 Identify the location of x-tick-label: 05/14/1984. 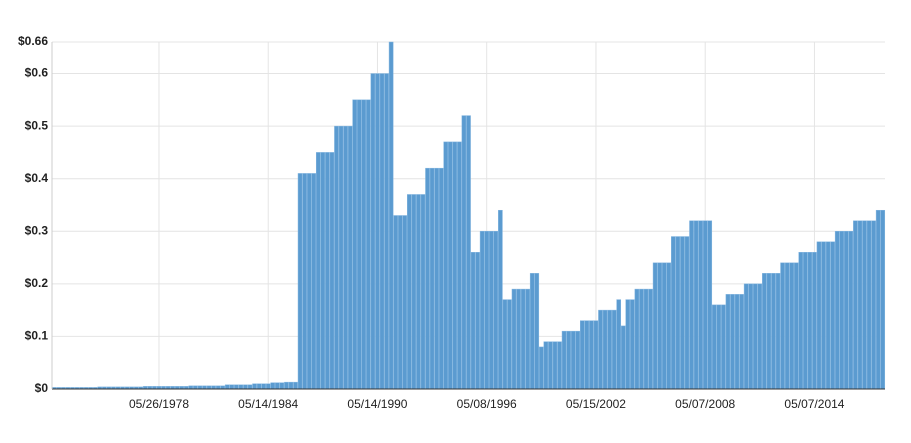
(268, 404).